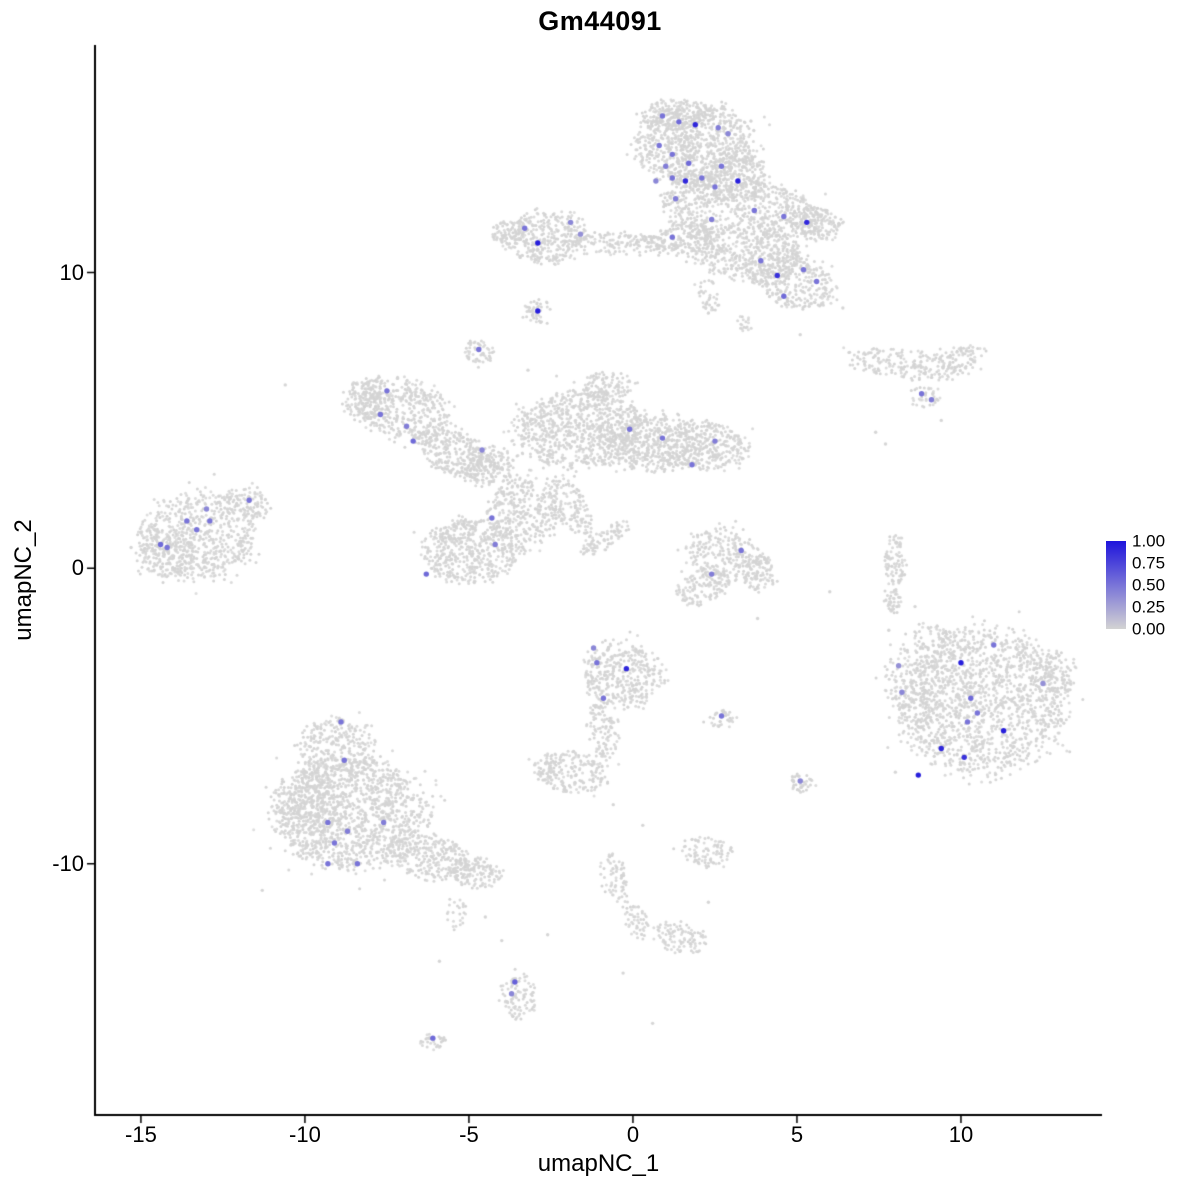  I want to click on plot-title: Gm44091, so click(600, 21).